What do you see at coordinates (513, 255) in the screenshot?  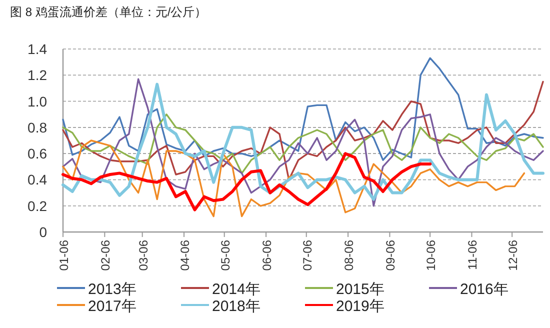 I see `x-tick-label: 12-06` at bounding box center [513, 255].